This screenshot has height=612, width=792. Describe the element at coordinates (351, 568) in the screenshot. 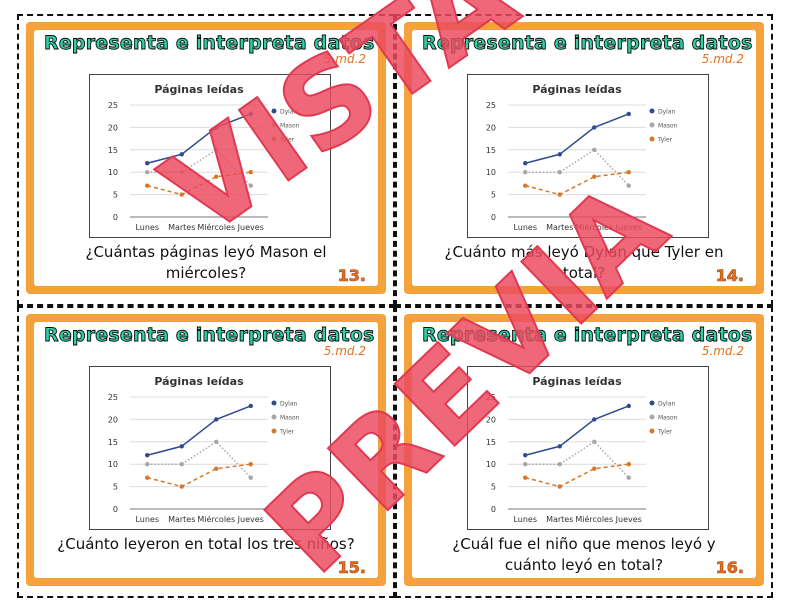

I see `card-number: 15.` at that location.